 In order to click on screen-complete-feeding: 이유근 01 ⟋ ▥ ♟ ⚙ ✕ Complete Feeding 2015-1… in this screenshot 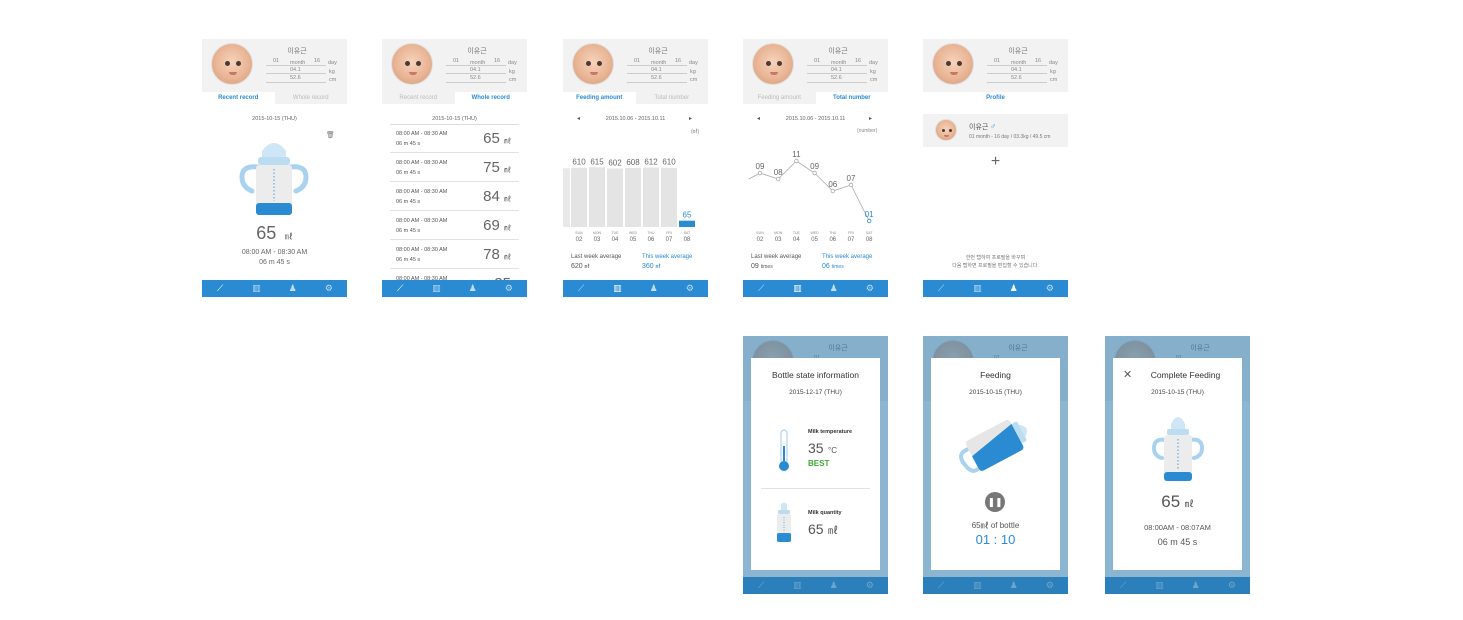, I will do `click(1177, 465)`.